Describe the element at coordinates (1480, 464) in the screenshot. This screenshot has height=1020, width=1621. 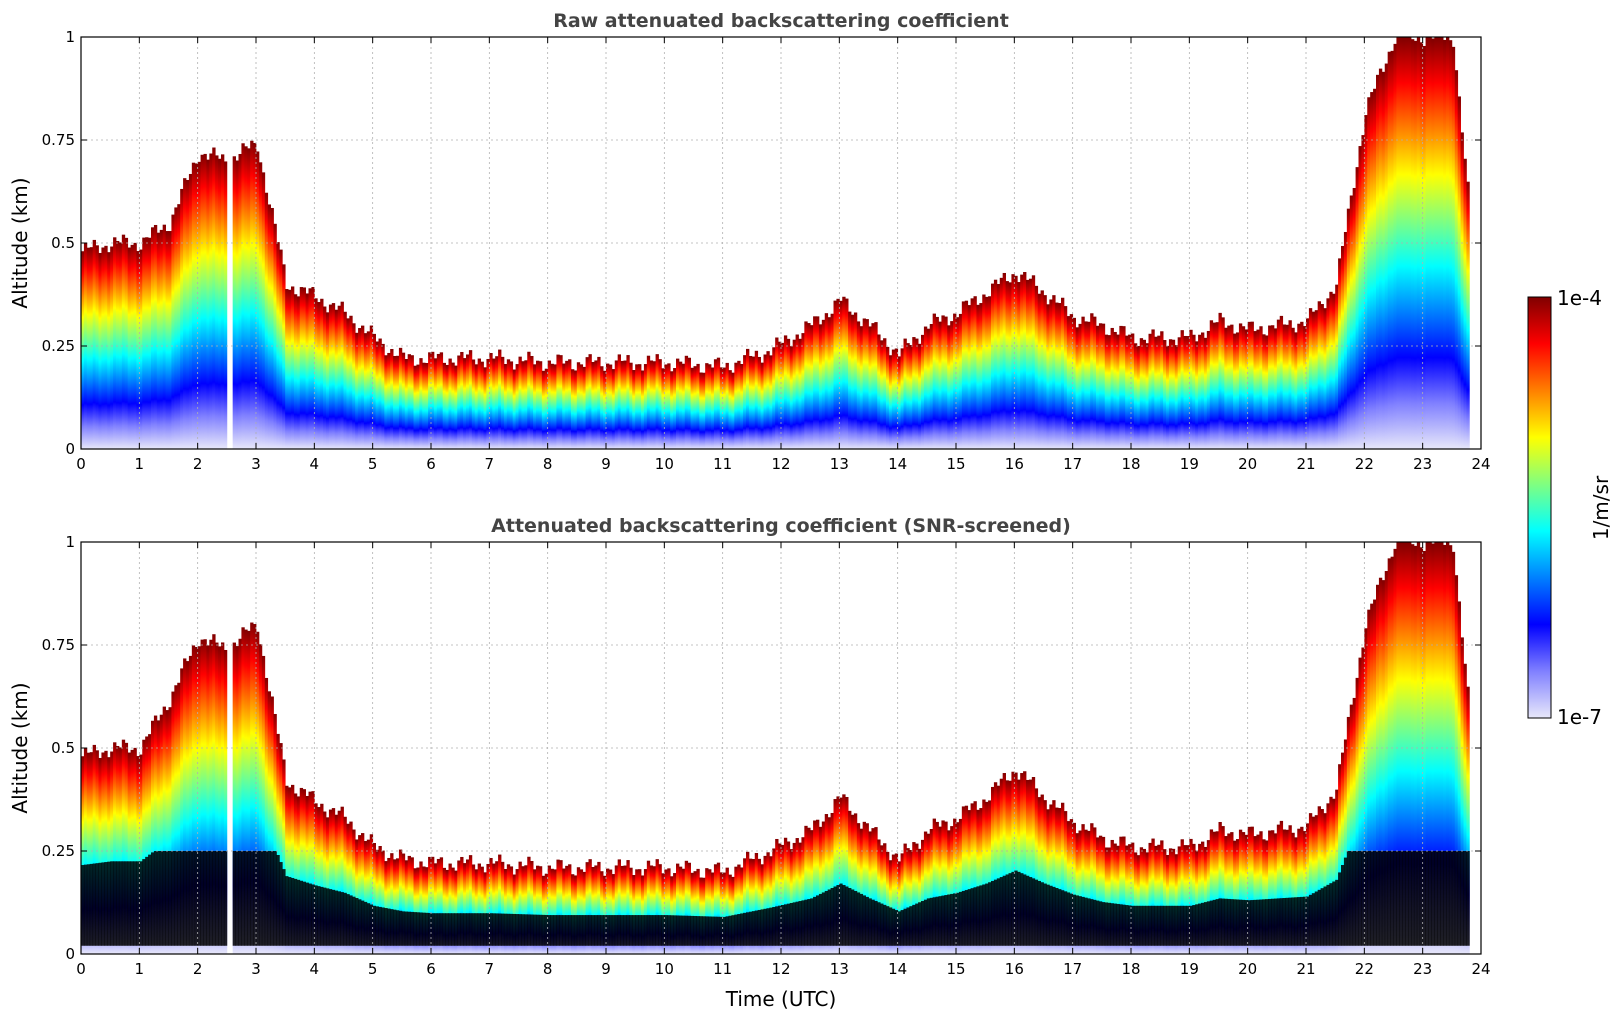
I see `x-tick-label: 24` at that location.